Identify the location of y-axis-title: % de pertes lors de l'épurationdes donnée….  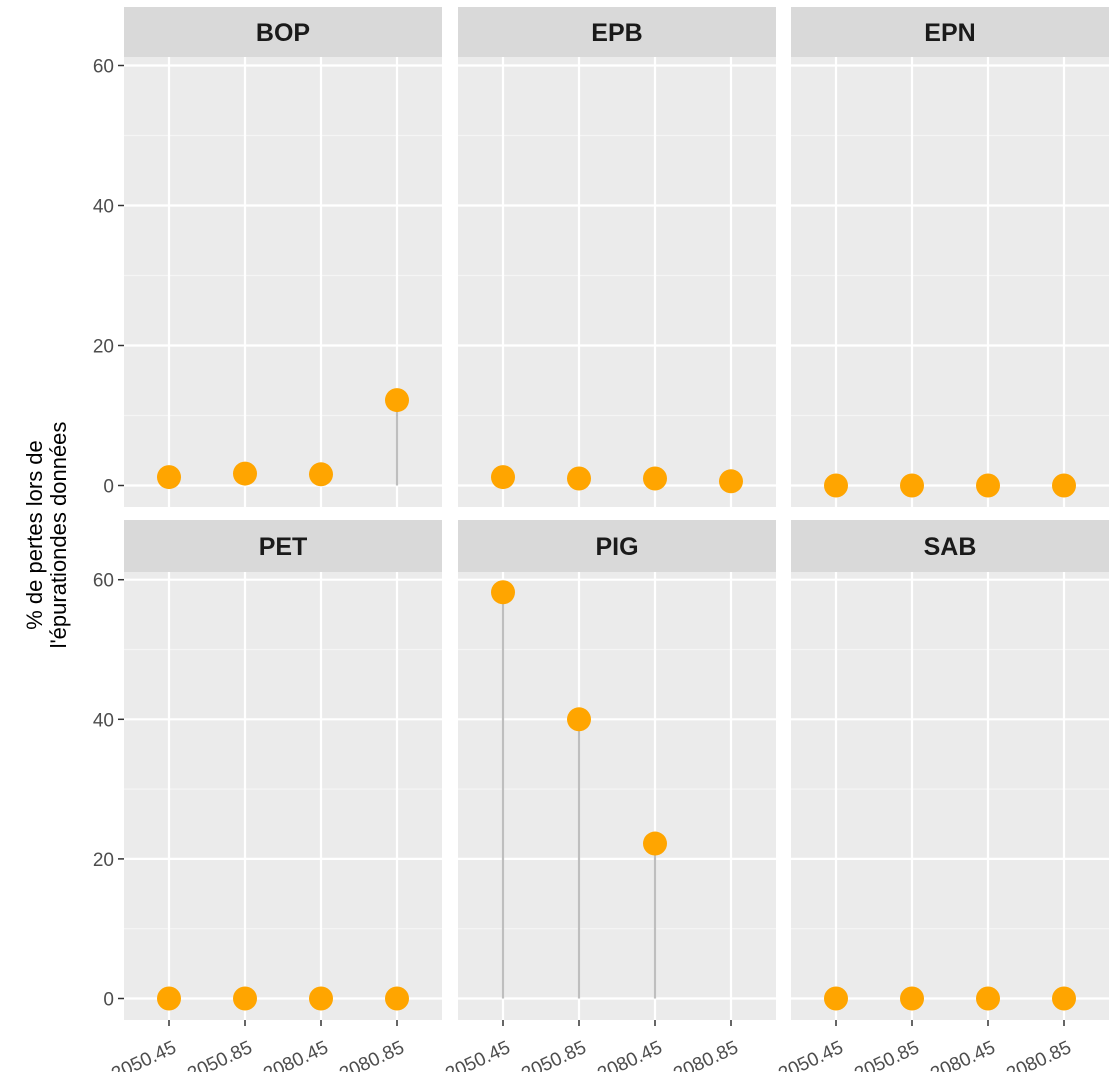
(46, 535).